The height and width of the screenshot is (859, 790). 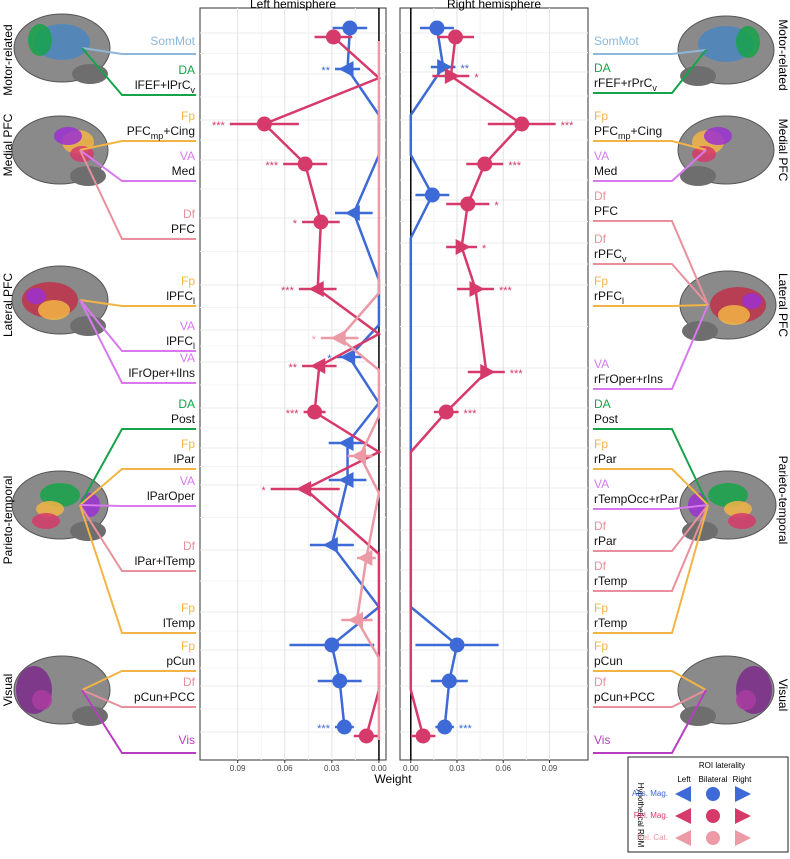 What do you see at coordinates (602, 740) in the screenshot?
I see `network-label: Vis` at bounding box center [602, 740].